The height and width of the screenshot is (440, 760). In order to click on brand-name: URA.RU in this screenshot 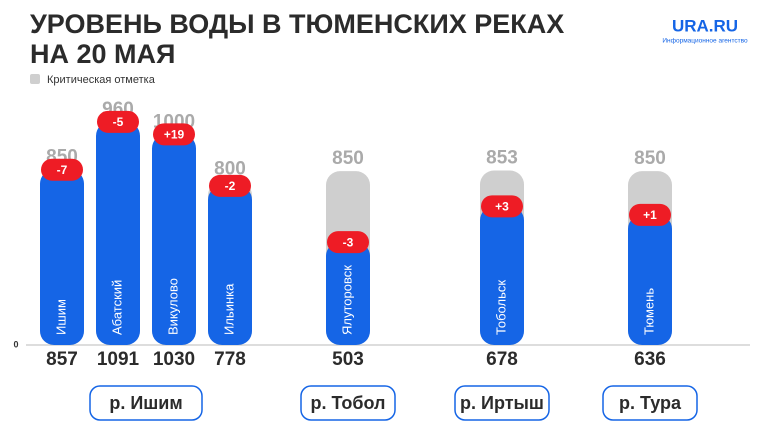, I will do `click(705, 25)`.